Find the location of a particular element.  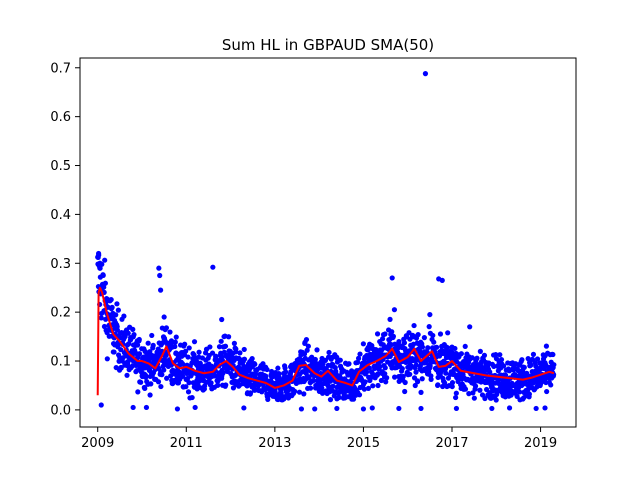

y-tick-label: 0.5 is located at coordinates (60, 166).